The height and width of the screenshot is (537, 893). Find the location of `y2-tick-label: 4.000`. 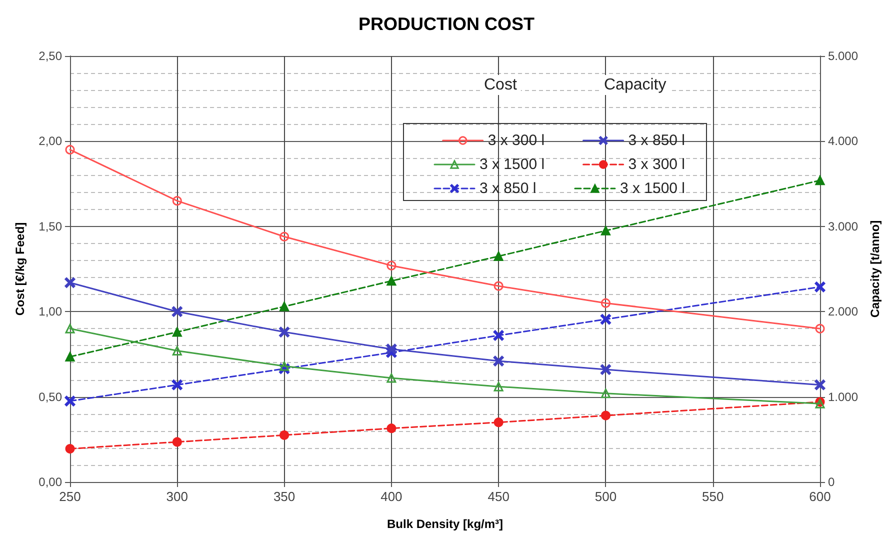

y2-tick-label: 4.000 is located at coordinates (843, 141).